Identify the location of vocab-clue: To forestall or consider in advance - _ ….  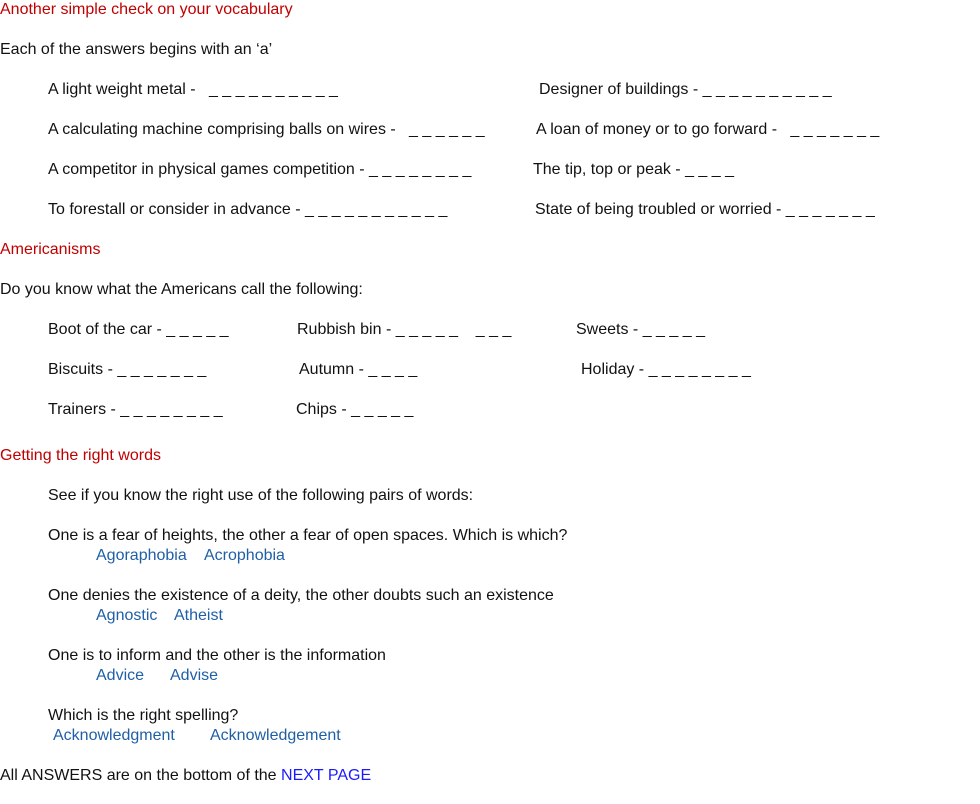
(248, 209).